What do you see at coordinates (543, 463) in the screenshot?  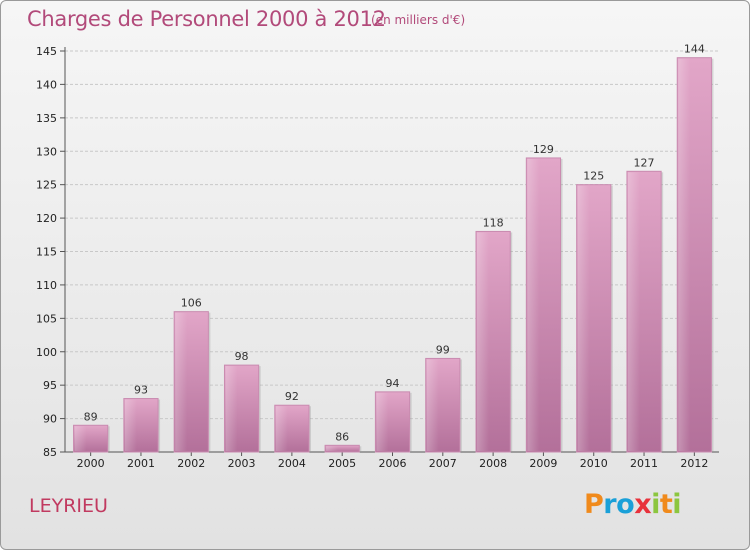 I see `x-tick-label: 2009` at bounding box center [543, 463].